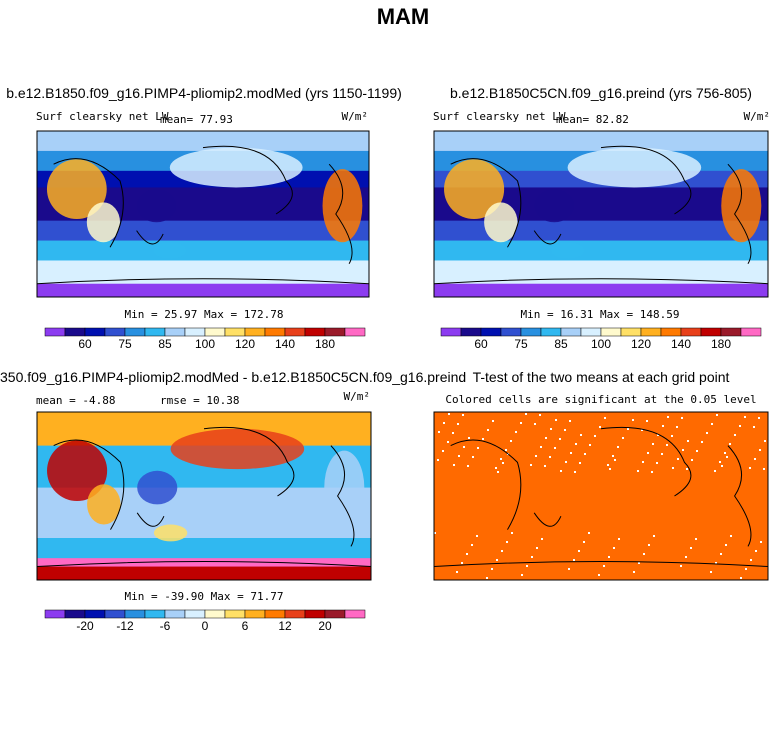 This screenshot has height=732, width=775. Describe the element at coordinates (245, 344) in the screenshot. I see `colorbar-label: 120` at that location.